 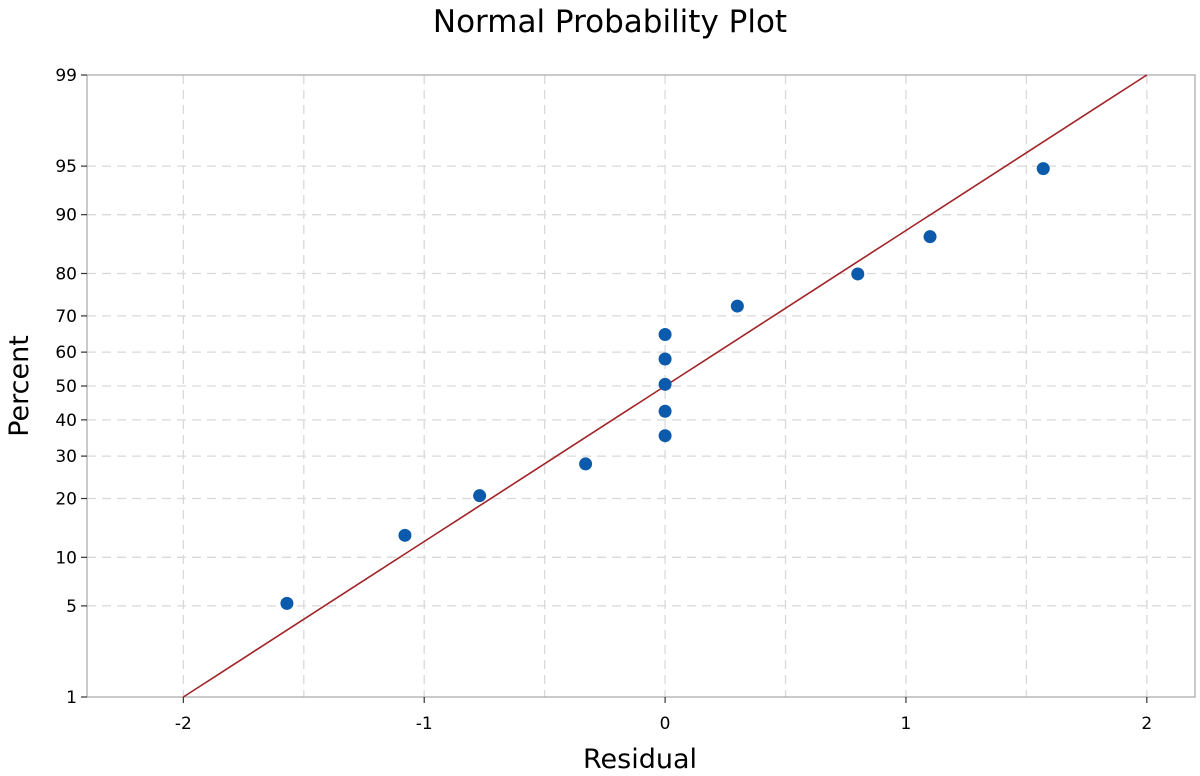 What do you see at coordinates (906, 724) in the screenshot?
I see `x-tick-label: 1` at bounding box center [906, 724].